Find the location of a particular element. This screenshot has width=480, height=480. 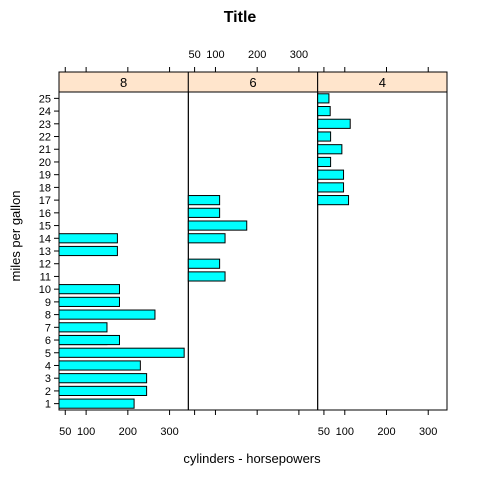

x-tick-label-top: 50 is located at coordinates (194, 55).